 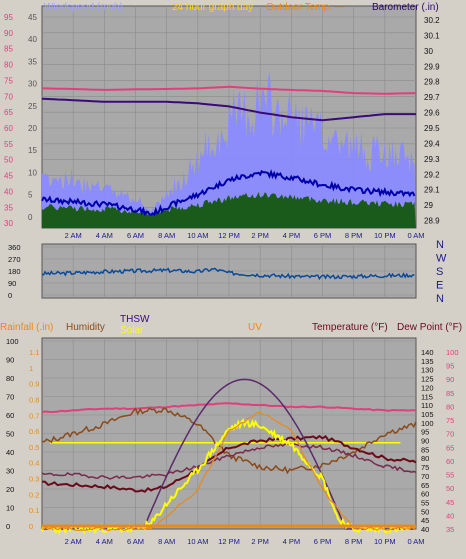 What do you see at coordinates (229, 541) in the screenshot?
I see `bottom-x-tick-label: 12 PM` at bounding box center [229, 541].